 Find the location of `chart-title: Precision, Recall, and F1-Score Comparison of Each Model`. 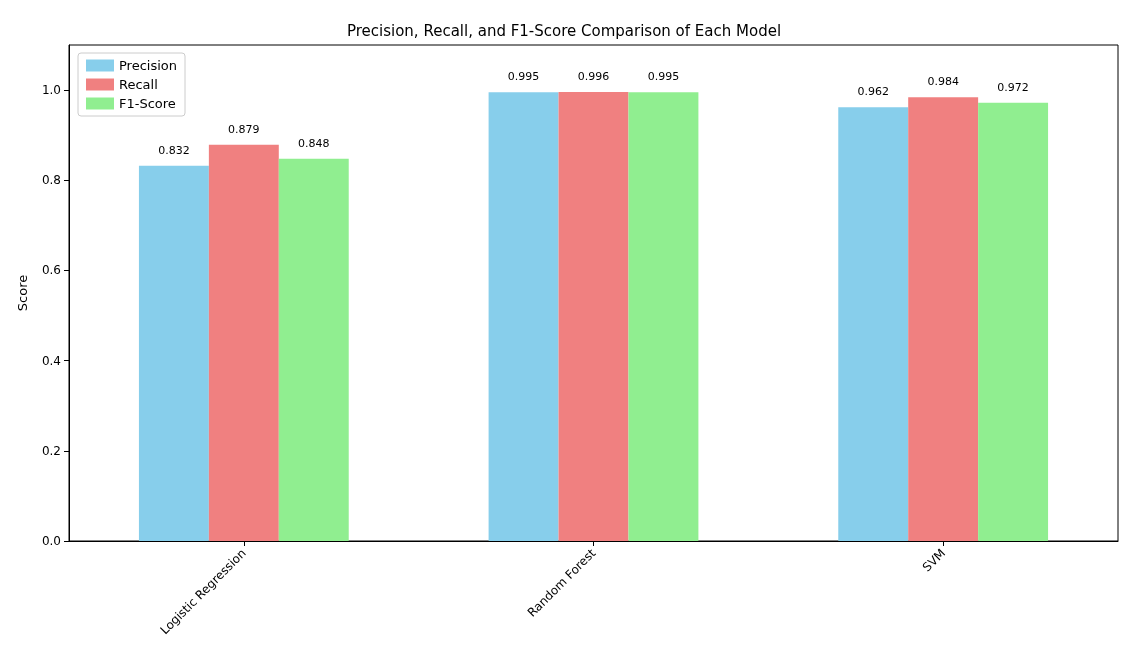

chart-title: Precision, Recall, and F1-Score Comparison of Each Model is located at coordinates (564, 30).